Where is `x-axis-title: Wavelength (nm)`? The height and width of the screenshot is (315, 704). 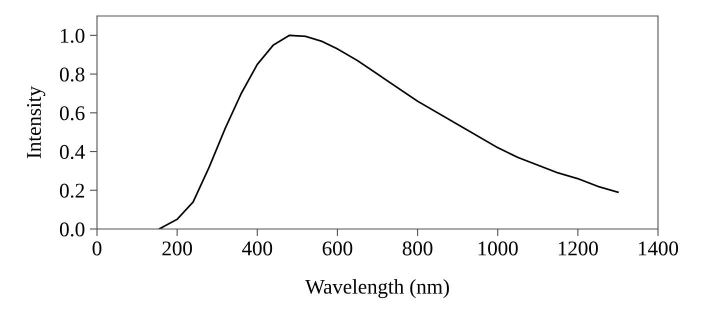
x-axis-title: Wavelength (nm) is located at coordinates (377, 288).